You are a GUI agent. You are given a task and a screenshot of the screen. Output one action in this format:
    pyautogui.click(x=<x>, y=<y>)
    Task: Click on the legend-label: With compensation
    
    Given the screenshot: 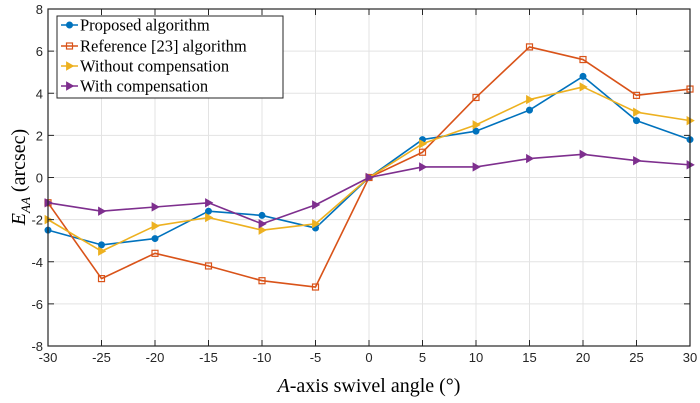 What is the action you would take?
    pyautogui.click(x=144, y=86)
    